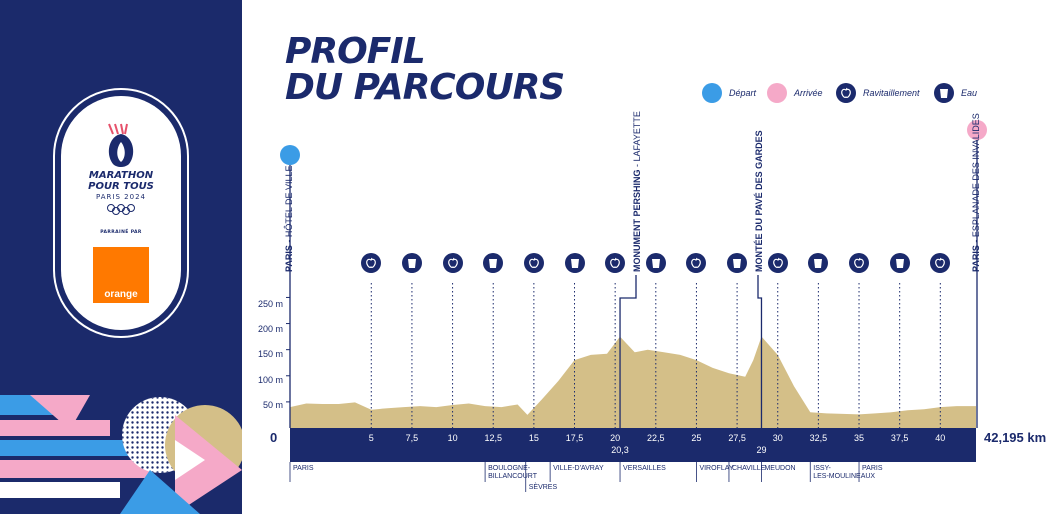 The image size is (1059, 514). I want to click on town-label: CHAVILLE, so click(748, 468).